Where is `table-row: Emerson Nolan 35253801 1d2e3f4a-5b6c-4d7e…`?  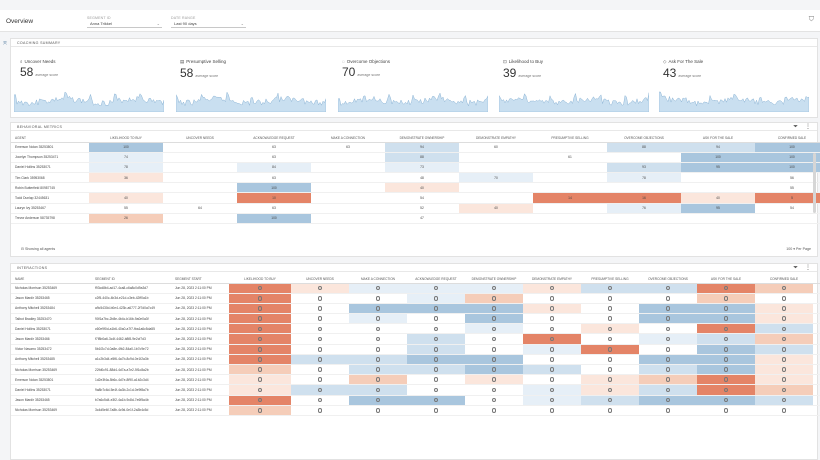 table-row: Emerson Nolan 35253801 1d2e3f4a-5b6c-4d7e… is located at coordinates (415, 380).